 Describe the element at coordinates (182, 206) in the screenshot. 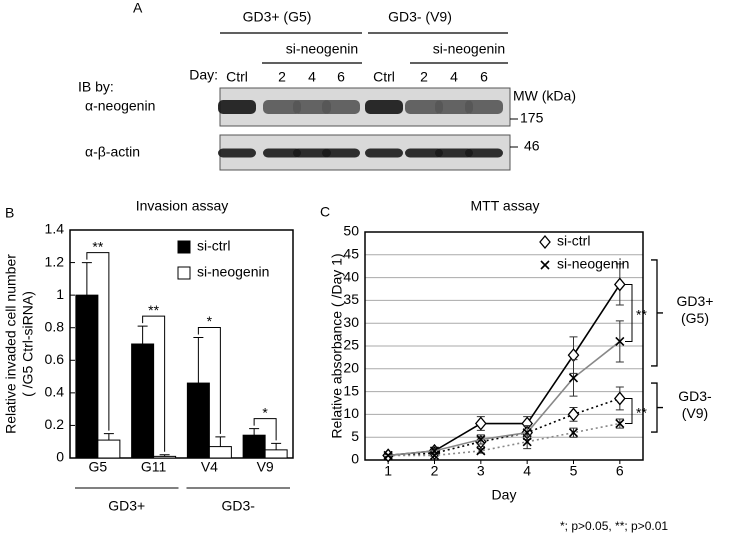

I see `chart-title: Invasion assay` at that location.